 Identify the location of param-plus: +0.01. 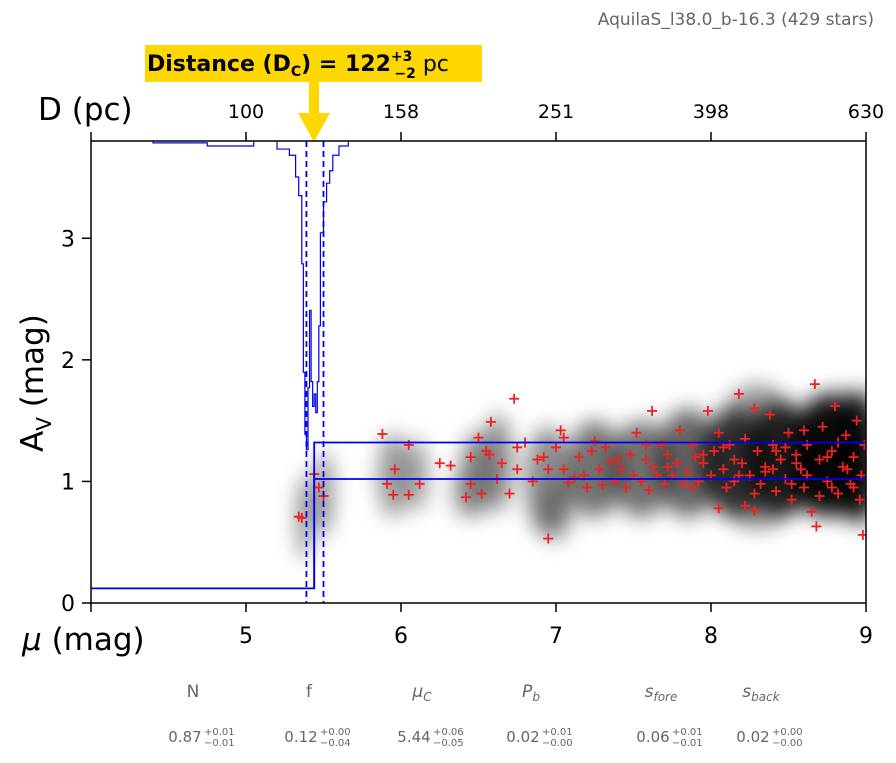
(557, 732).